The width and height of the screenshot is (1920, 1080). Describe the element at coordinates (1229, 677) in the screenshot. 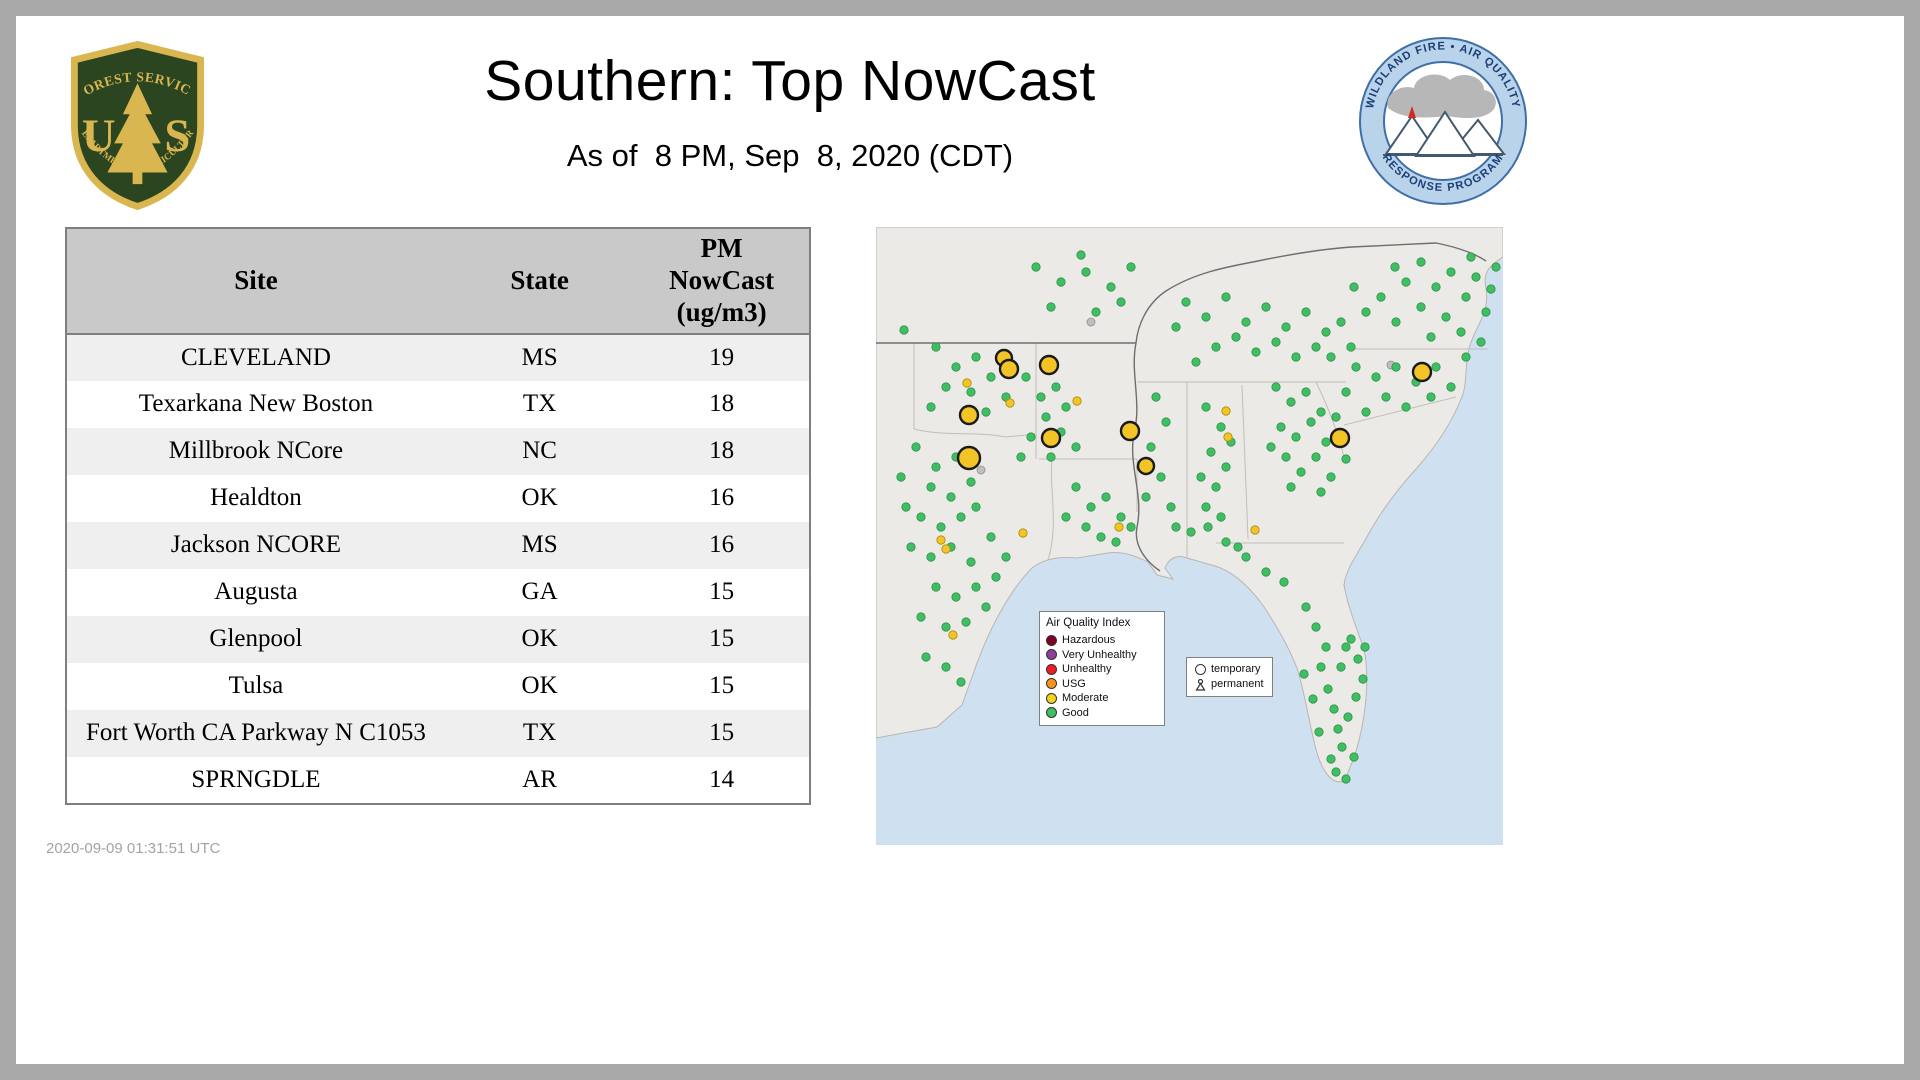

I see `marker-legend: temporary permanent` at that location.